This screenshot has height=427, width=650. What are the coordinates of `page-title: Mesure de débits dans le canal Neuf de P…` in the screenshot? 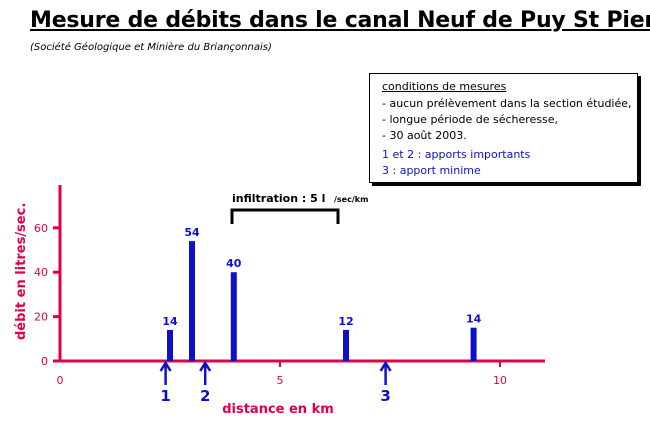 It's located at (340, 20).